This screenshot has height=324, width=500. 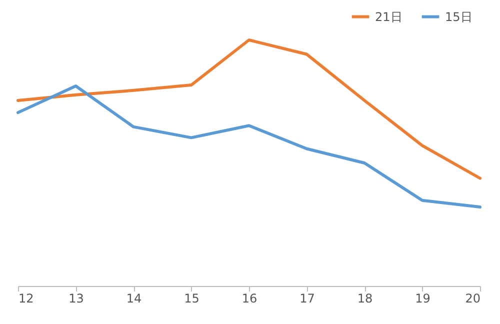 What do you see at coordinates (26, 299) in the screenshot?
I see `x-tick-label: 12` at bounding box center [26, 299].